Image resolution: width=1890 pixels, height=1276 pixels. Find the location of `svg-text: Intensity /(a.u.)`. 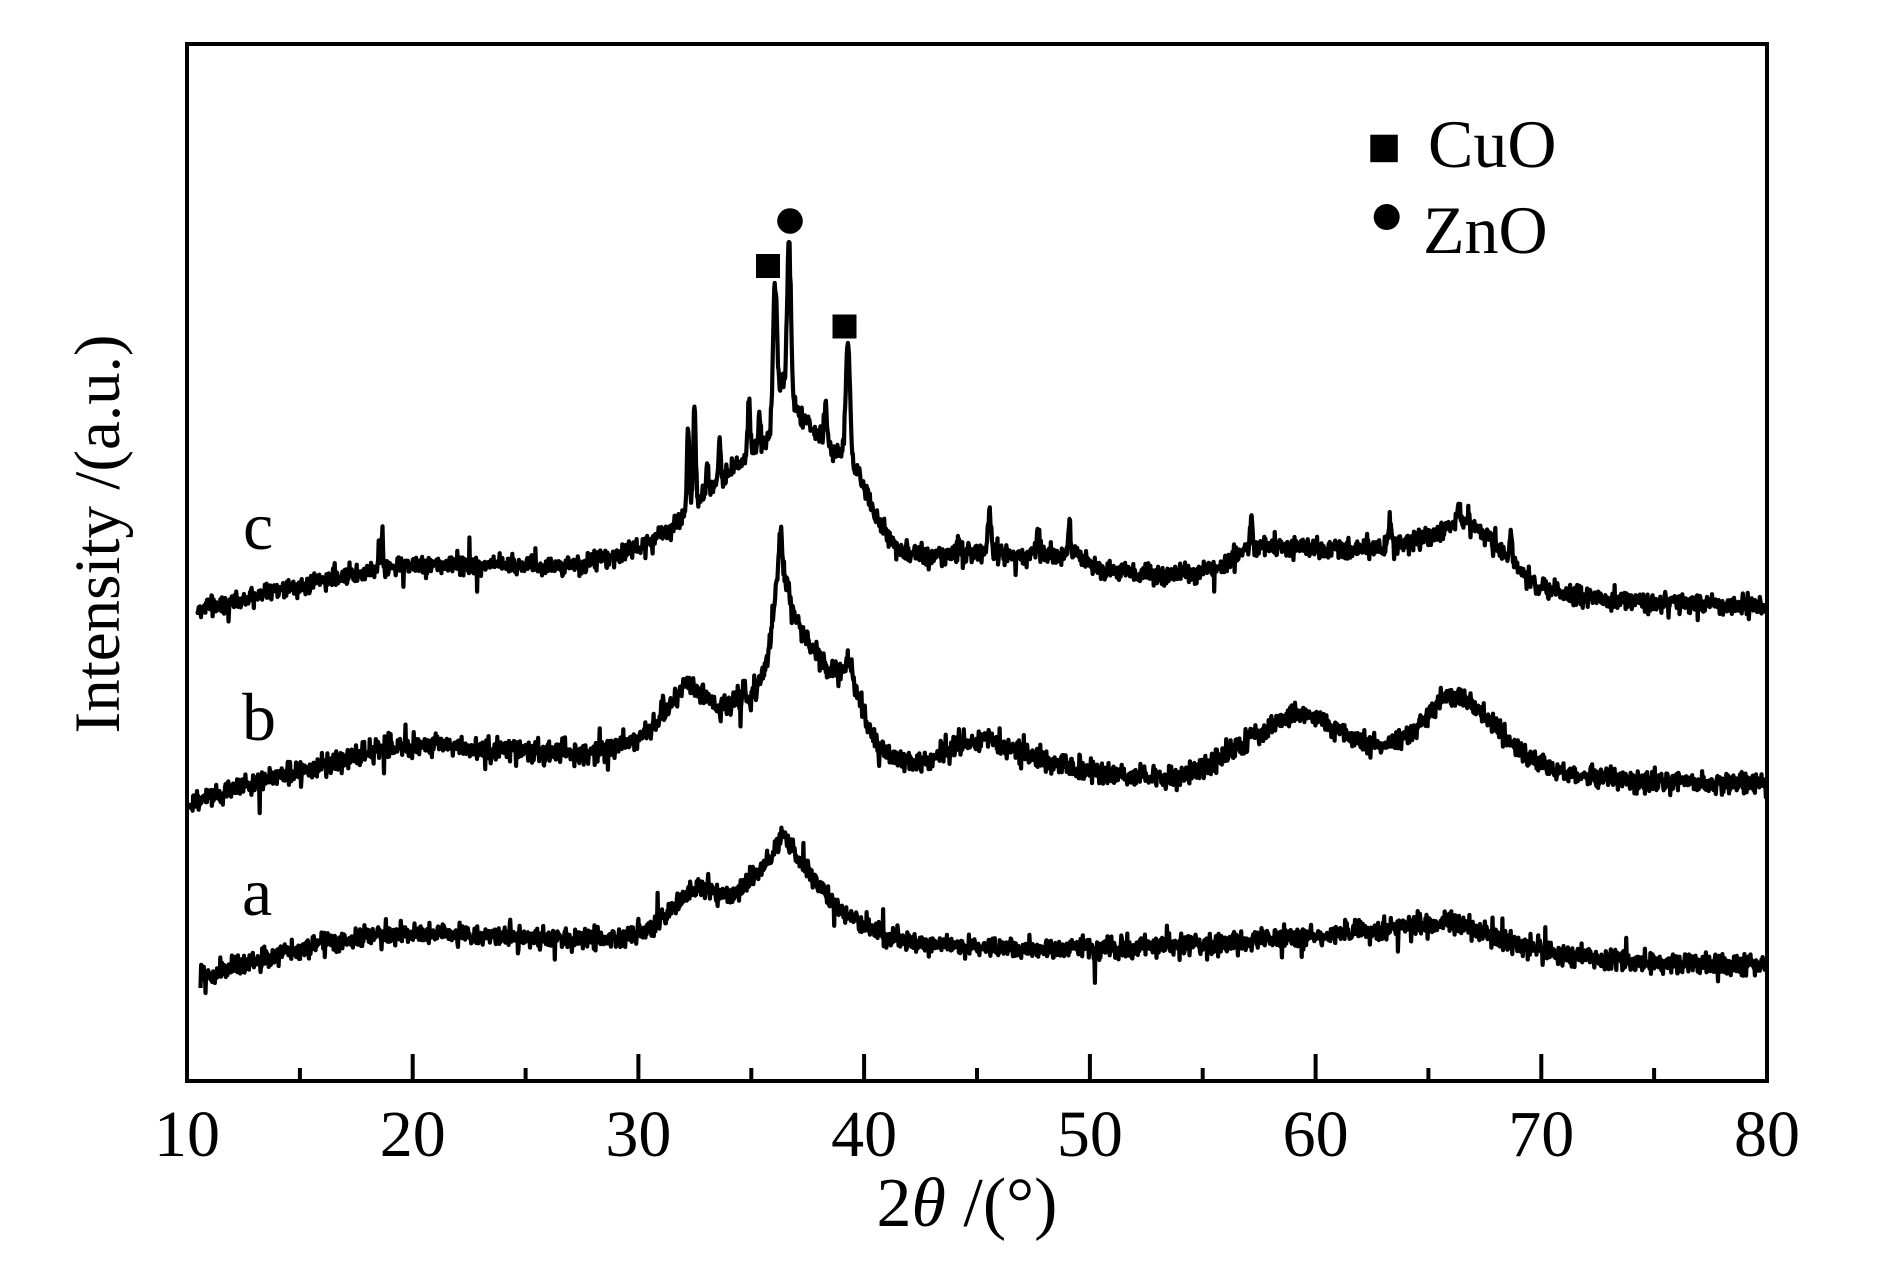

svg-text: Intensity /(a.u.) is located at coordinates (98, 534).